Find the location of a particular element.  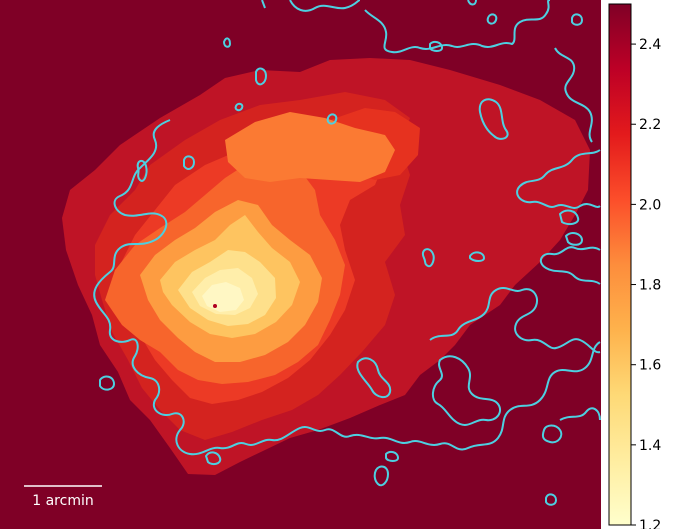

map-region-upper-arm is located at coordinates (310, 147).